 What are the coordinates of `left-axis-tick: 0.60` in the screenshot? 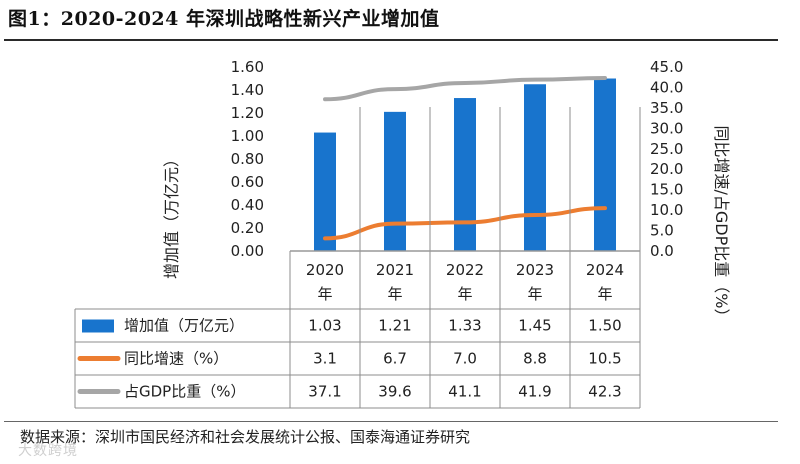 It's located at (247, 182).